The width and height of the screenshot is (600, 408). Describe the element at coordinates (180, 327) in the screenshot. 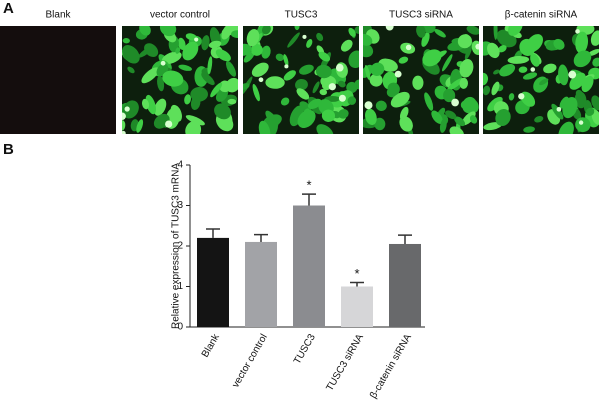

I see `y-tick-label: 0` at that location.